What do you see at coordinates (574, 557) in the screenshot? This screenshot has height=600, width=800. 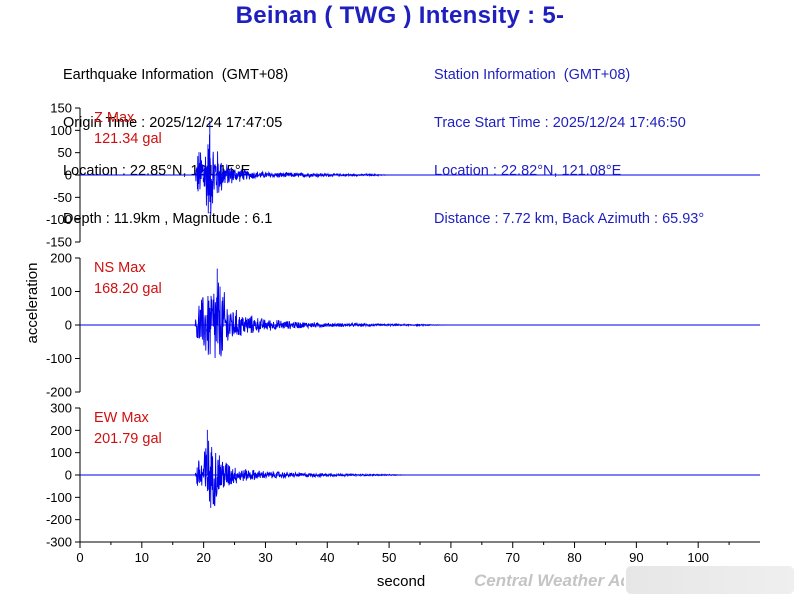 I see `x-tick-label: 80` at bounding box center [574, 557].